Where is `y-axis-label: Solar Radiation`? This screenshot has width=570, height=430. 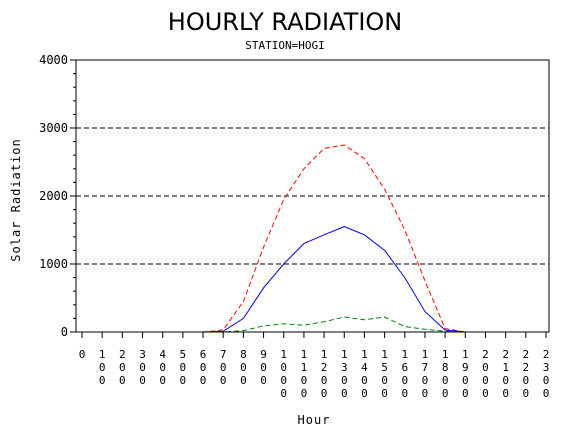 y-axis-label: Solar Radiation is located at coordinates (16, 199).